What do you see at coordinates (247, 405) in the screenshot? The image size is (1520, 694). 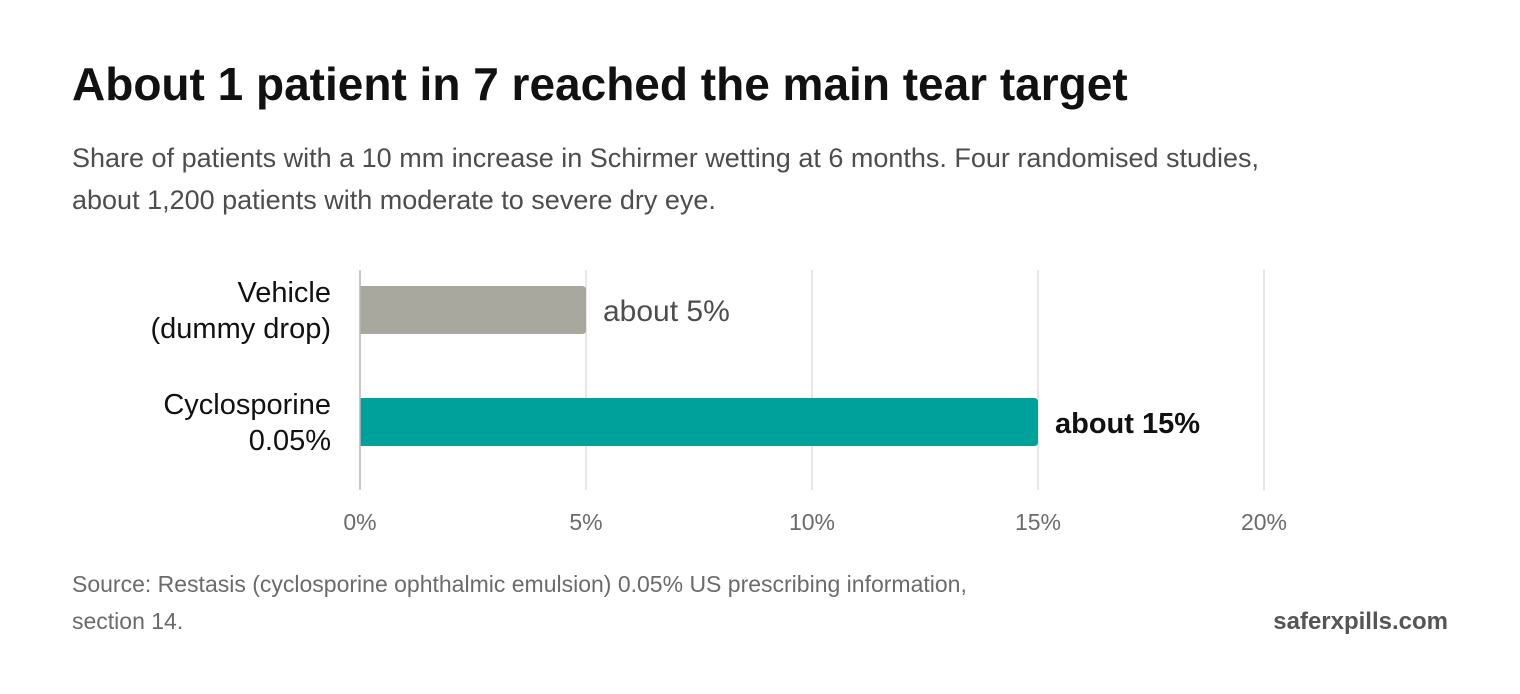 I see `category-label: Cyclosporine` at bounding box center [247, 405].